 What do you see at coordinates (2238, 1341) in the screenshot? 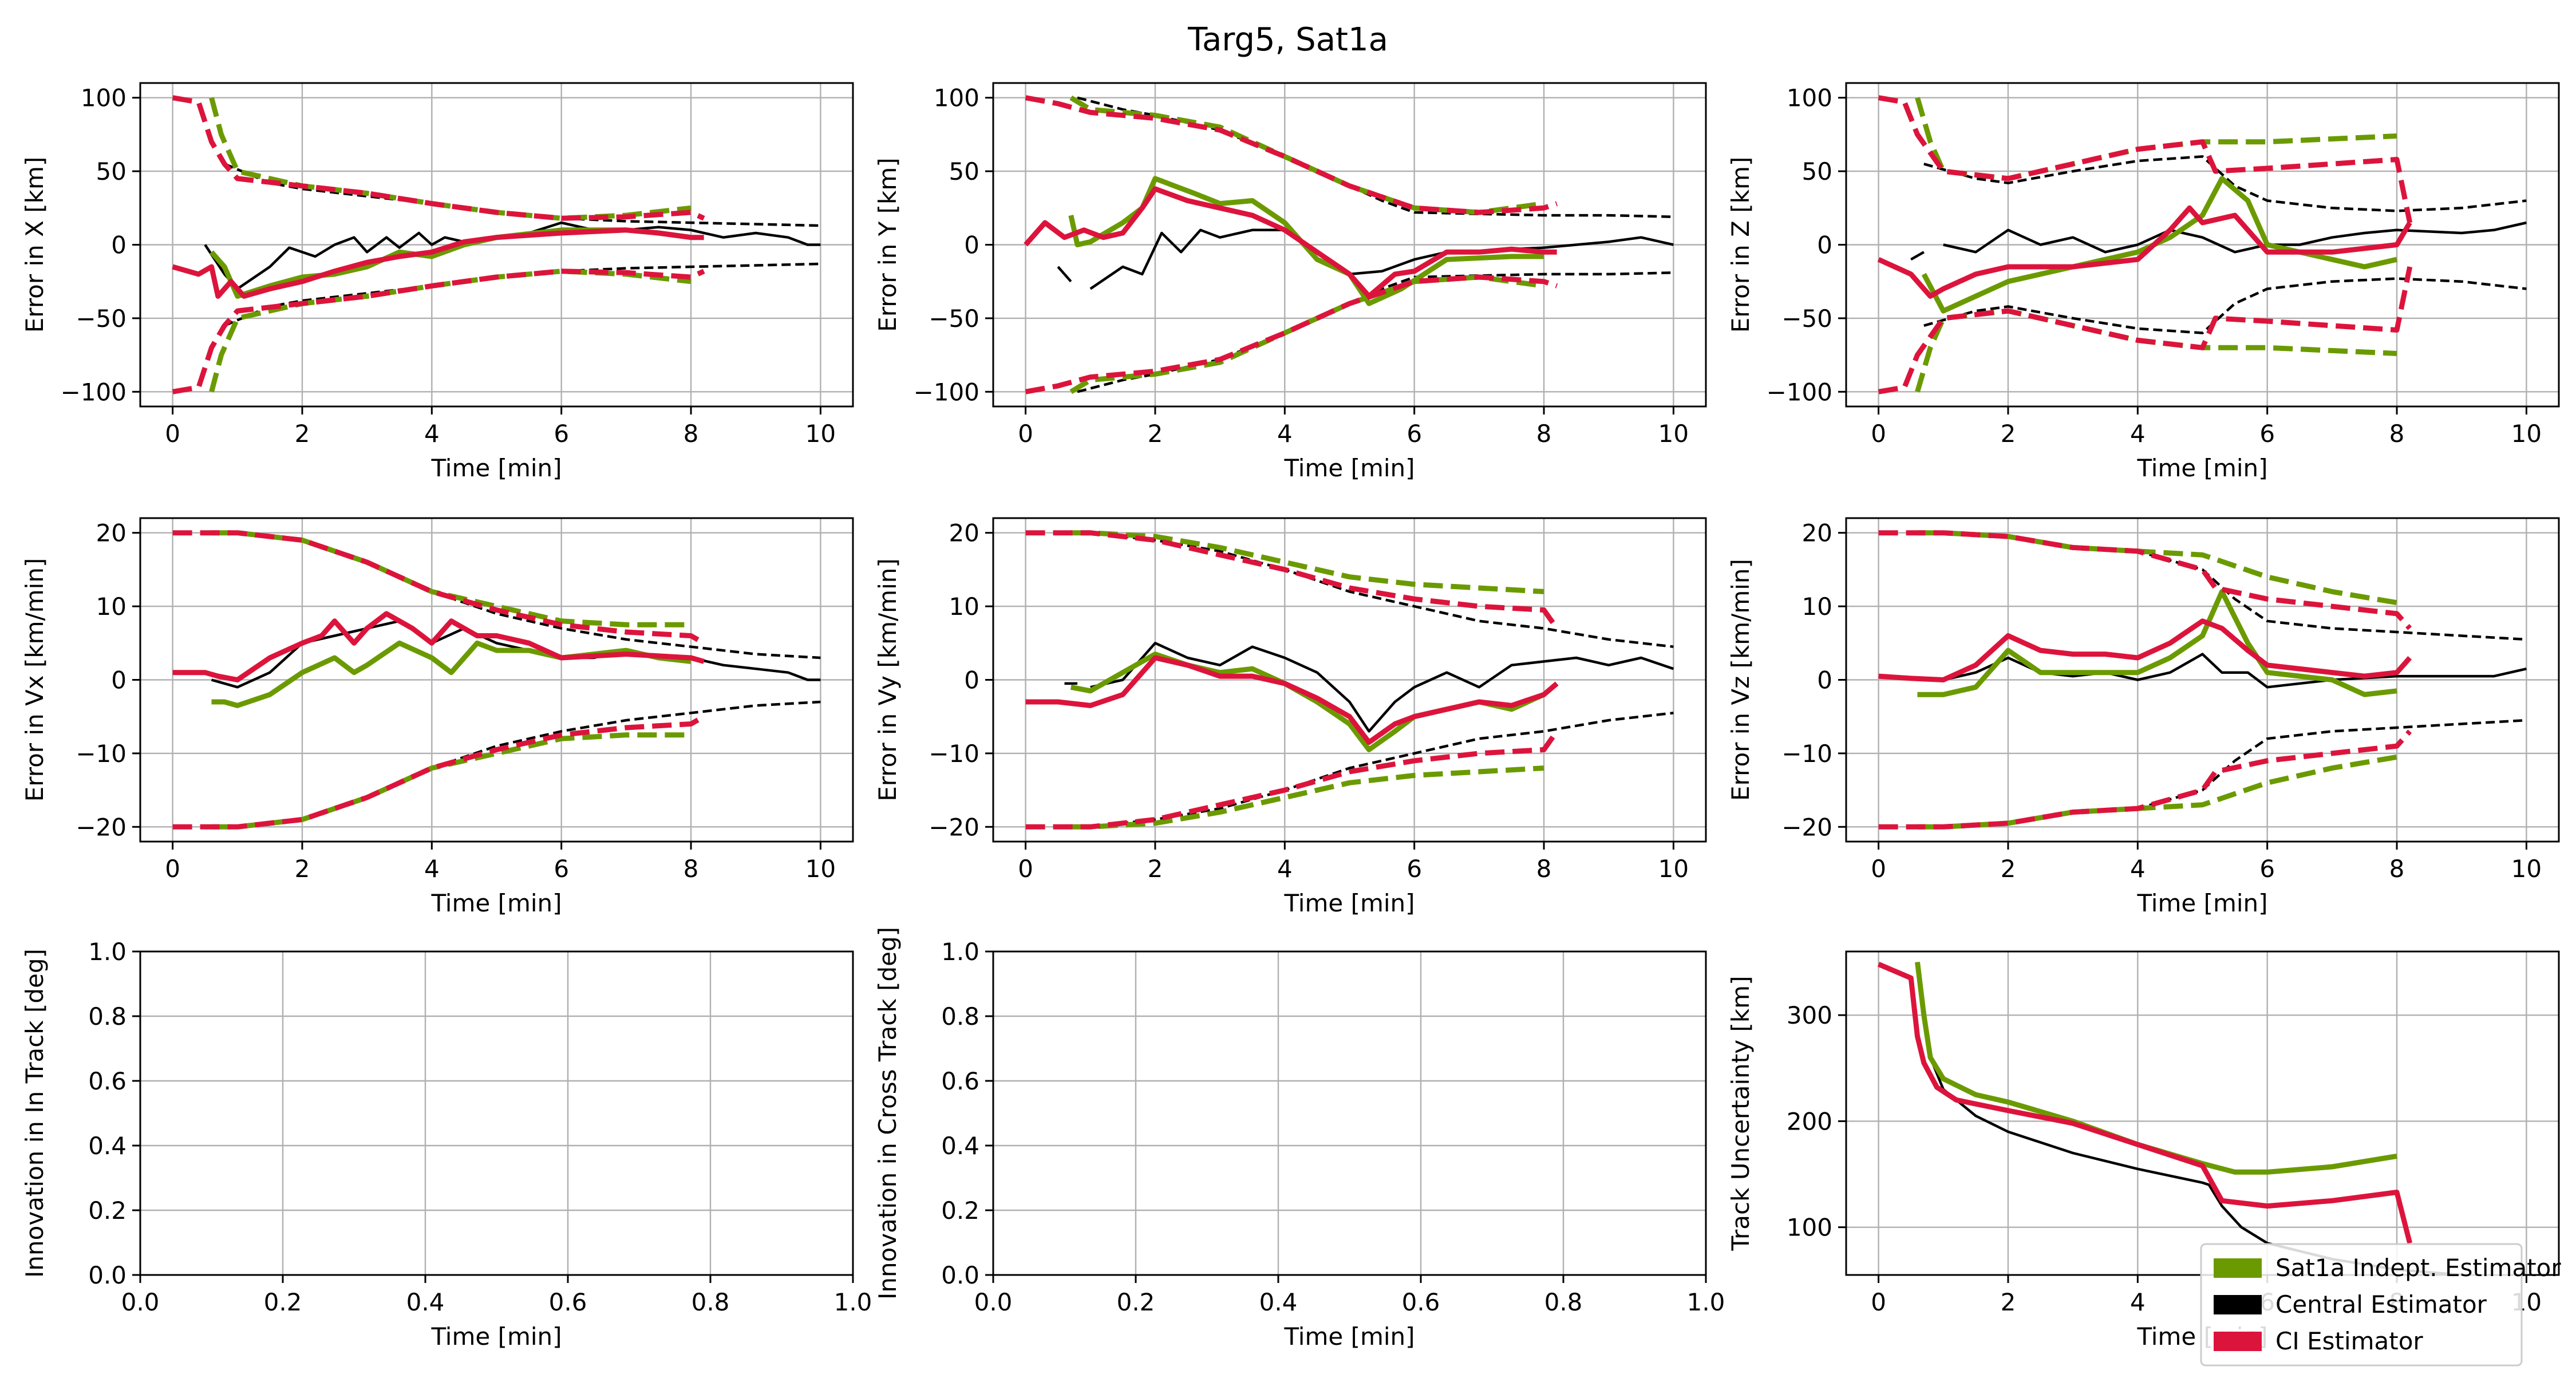
I see `legend-swatch` at bounding box center [2238, 1341].